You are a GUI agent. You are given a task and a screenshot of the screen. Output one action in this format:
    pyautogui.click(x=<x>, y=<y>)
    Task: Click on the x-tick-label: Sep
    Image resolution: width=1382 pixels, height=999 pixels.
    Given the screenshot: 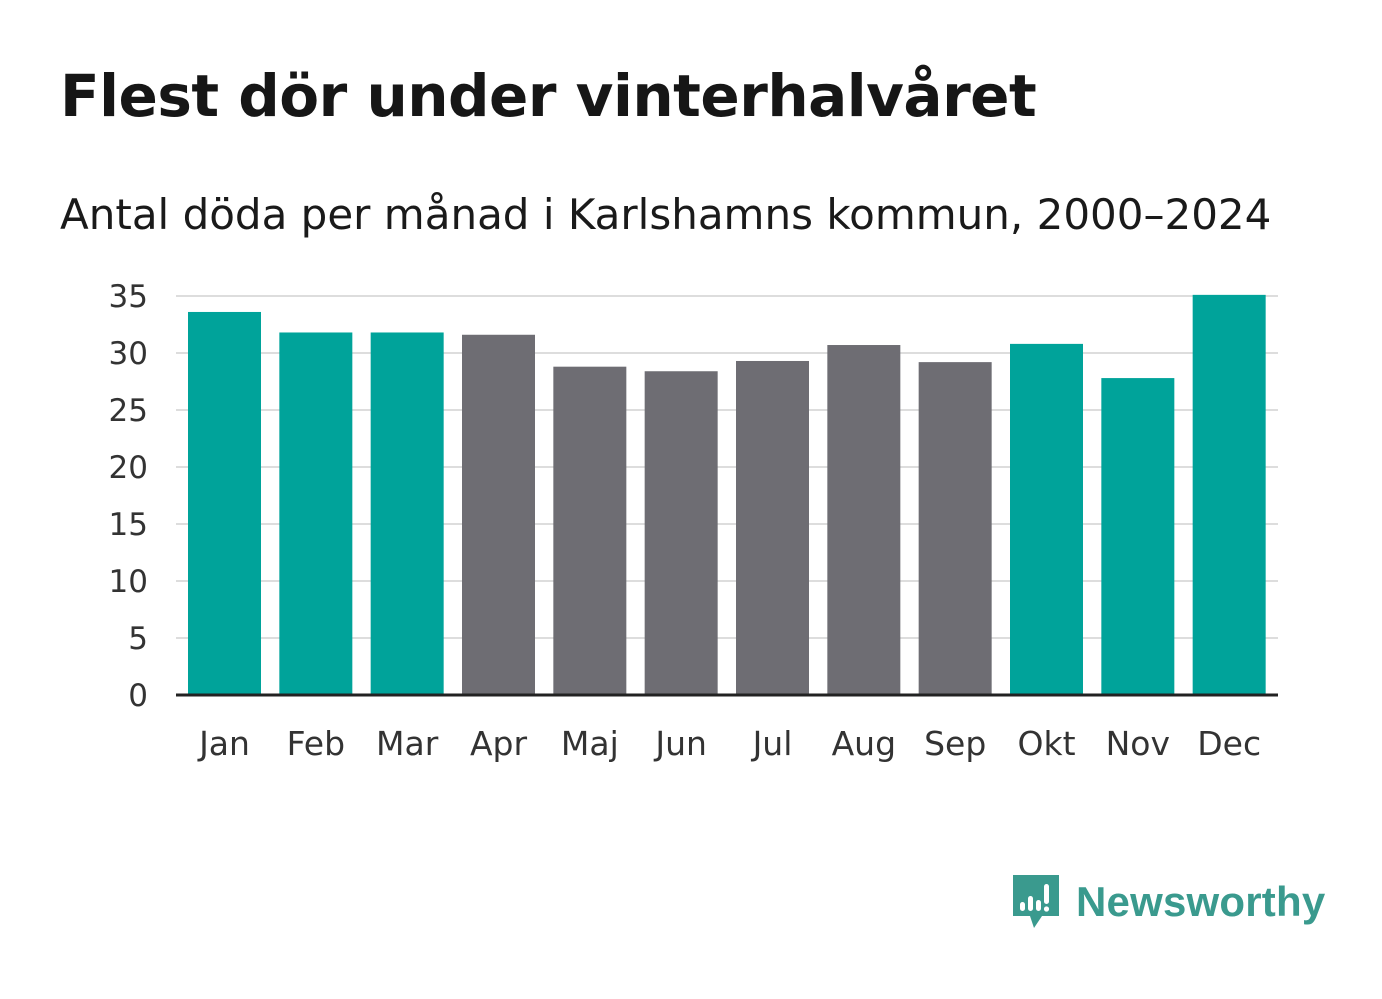 What is the action you would take?
    pyautogui.click(x=955, y=743)
    